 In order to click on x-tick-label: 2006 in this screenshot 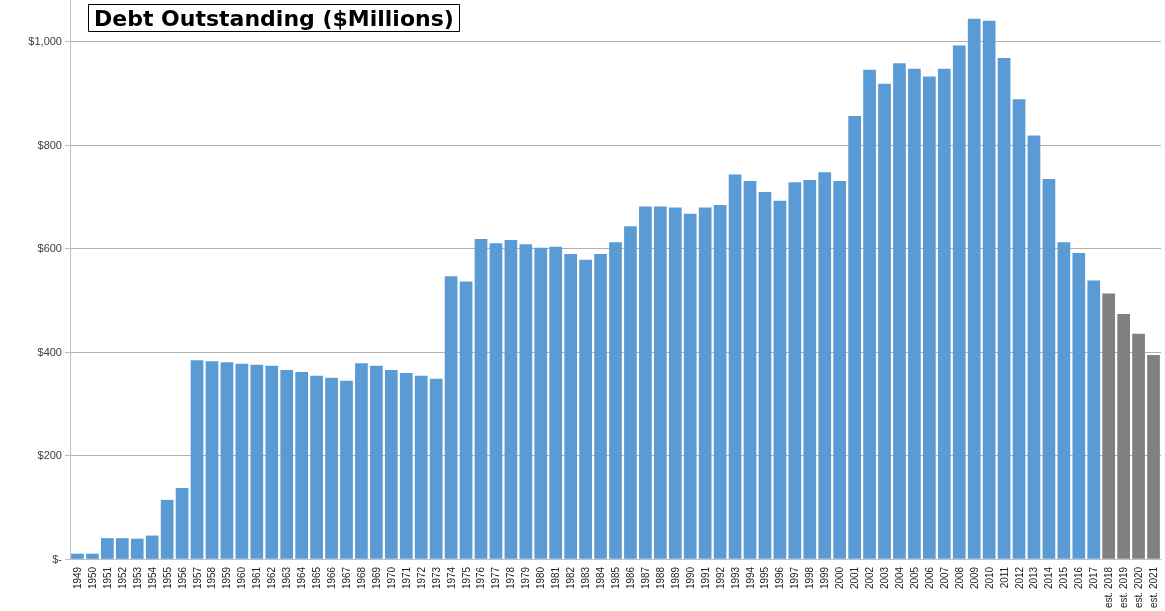, I will do `click(929, 578)`.